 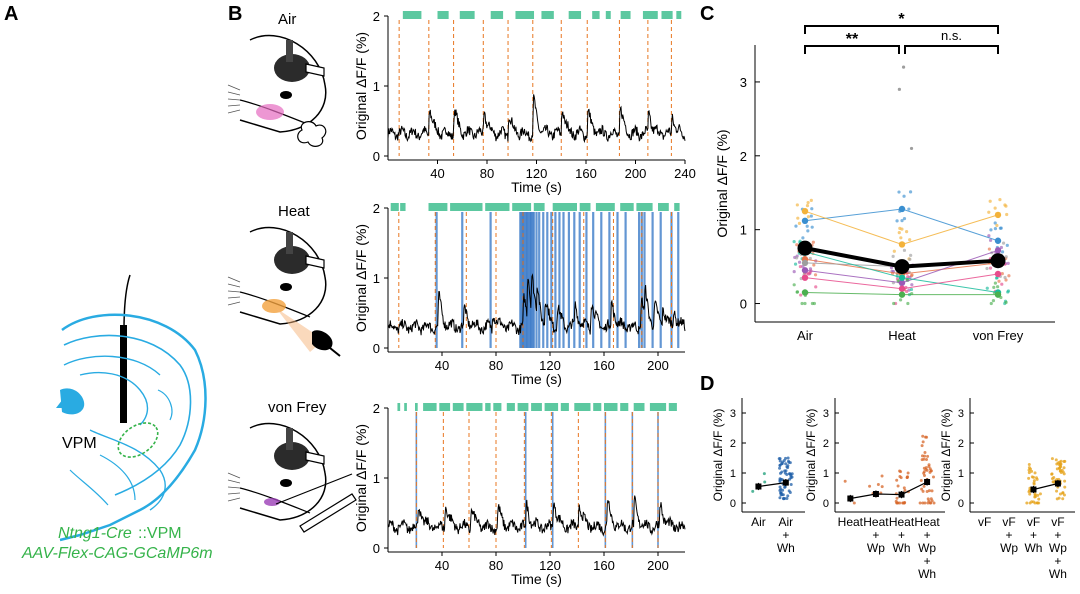 I want to click on y-tick-label: 2, so click(x=376, y=408).